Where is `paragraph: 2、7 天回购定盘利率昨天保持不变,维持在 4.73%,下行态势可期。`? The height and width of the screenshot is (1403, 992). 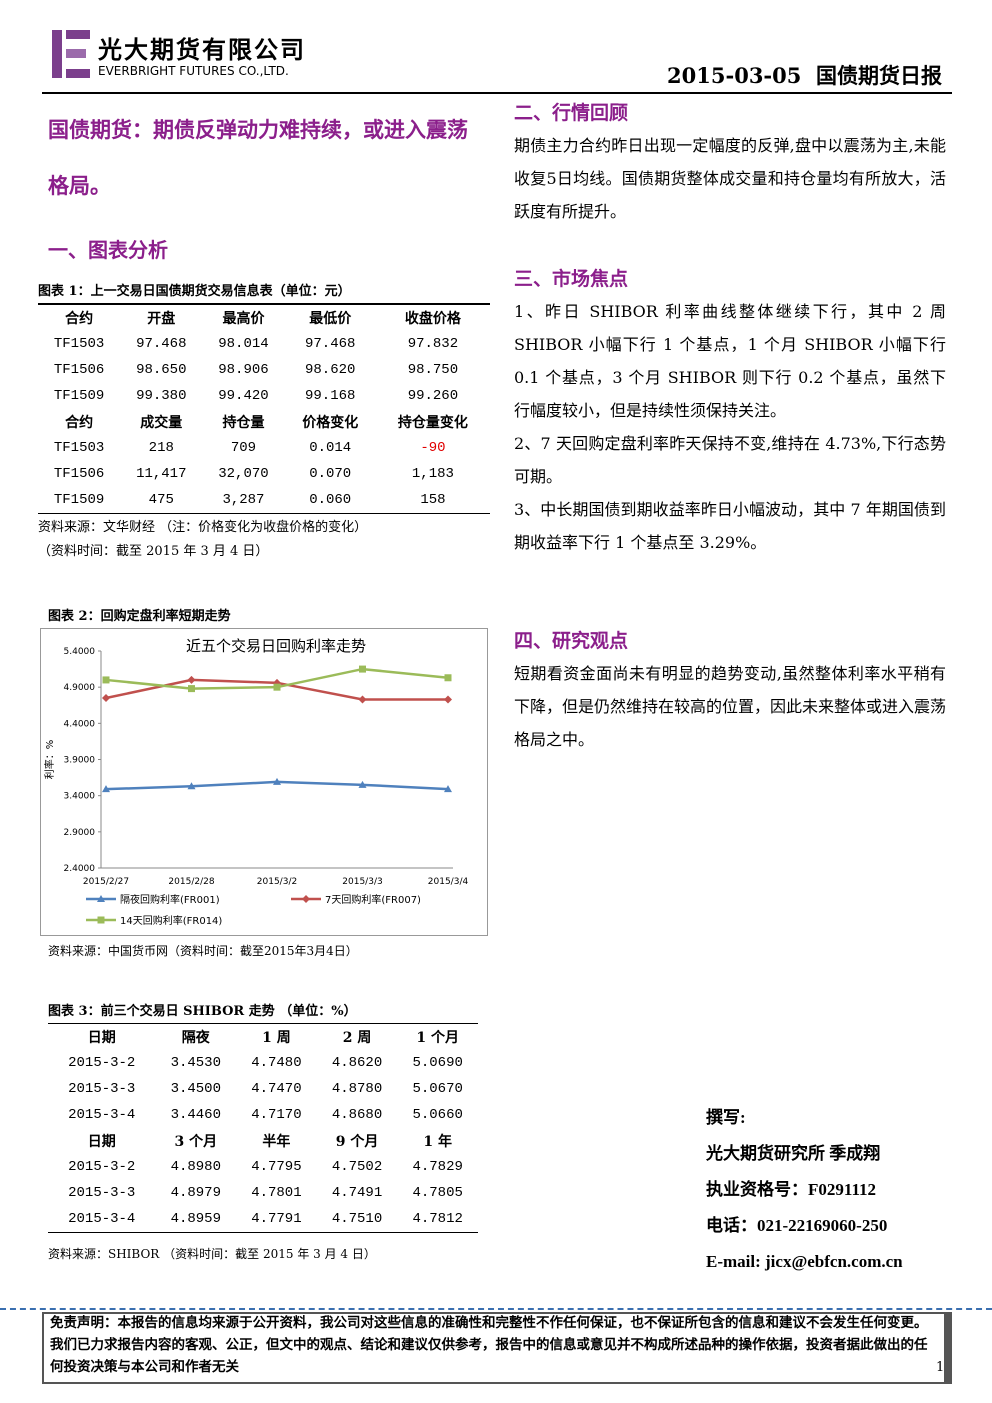 paragraph: 2、7 天回购定盘利率昨天保持不变,维持在 4.73%,下行态势可期。 is located at coordinates (730, 460).